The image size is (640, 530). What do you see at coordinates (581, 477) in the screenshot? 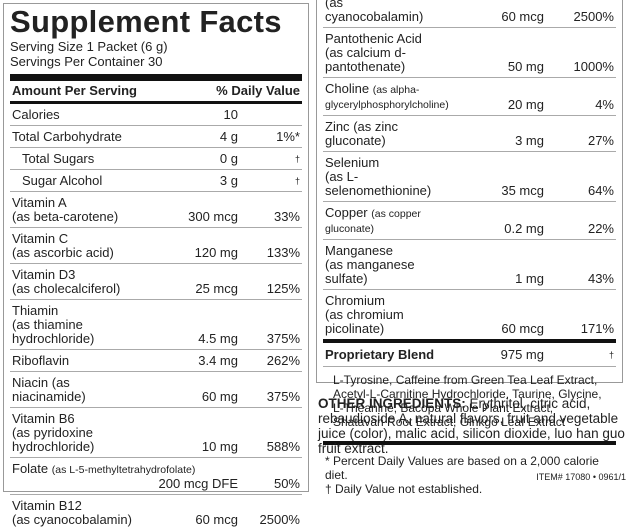
I see `item-number: ITEM# 17080 • 0961/1` at bounding box center [581, 477].